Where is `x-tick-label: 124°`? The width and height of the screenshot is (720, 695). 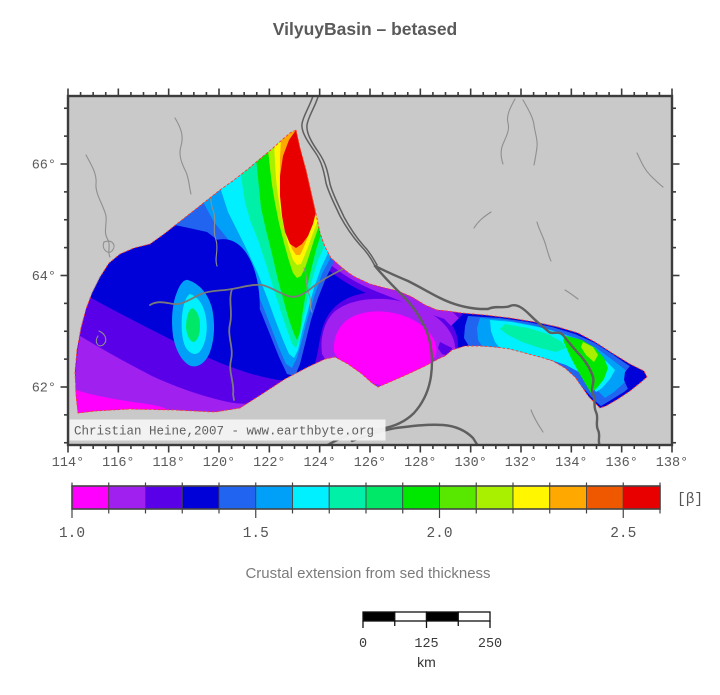 x-tick-label: 124° is located at coordinates (319, 463).